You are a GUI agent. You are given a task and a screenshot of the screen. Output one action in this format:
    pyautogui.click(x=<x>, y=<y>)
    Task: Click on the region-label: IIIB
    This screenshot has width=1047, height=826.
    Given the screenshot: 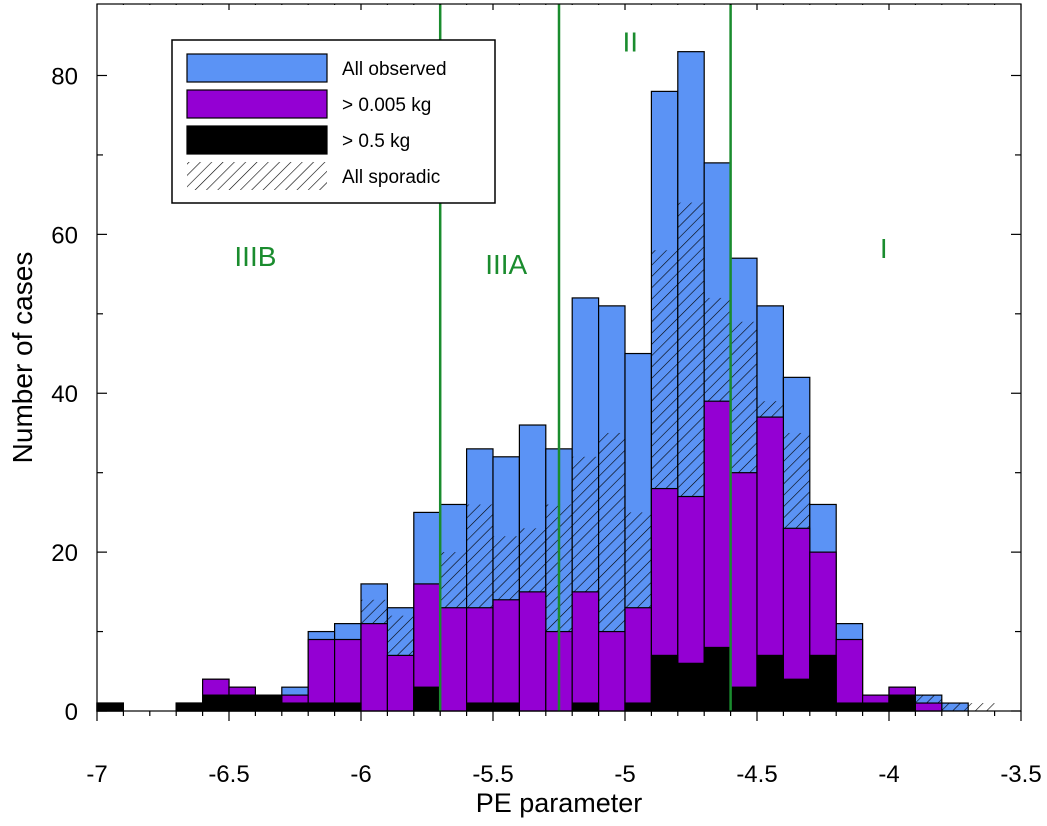 What is the action you would take?
    pyautogui.click(x=255, y=256)
    